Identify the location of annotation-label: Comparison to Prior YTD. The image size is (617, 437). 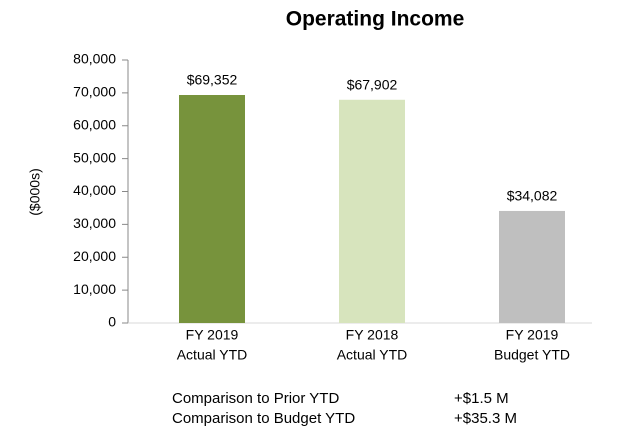
(255, 398).